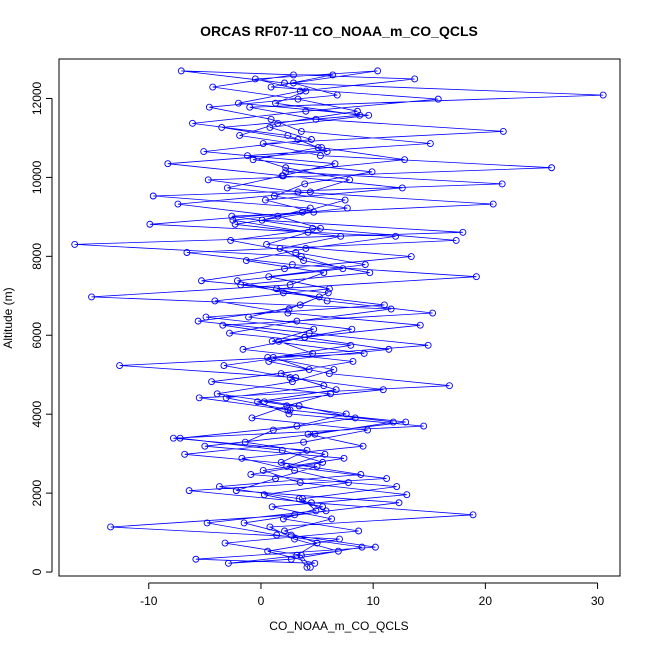  What do you see at coordinates (339, 31) in the screenshot?
I see `chart-title: ORCAS RF07-11 CO_NOAA_m_CO_QCLS` at bounding box center [339, 31].